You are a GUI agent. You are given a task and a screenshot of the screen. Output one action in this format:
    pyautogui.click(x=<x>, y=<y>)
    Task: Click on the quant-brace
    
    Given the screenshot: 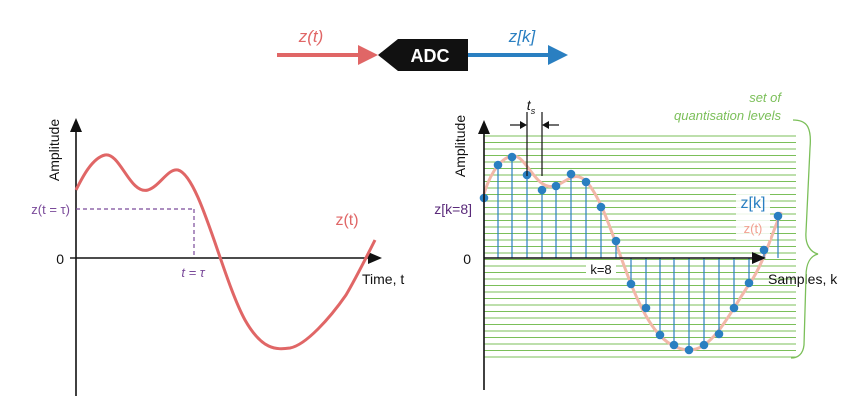 What is the action you would take?
    pyautogui.click(x=804, y=239)
    